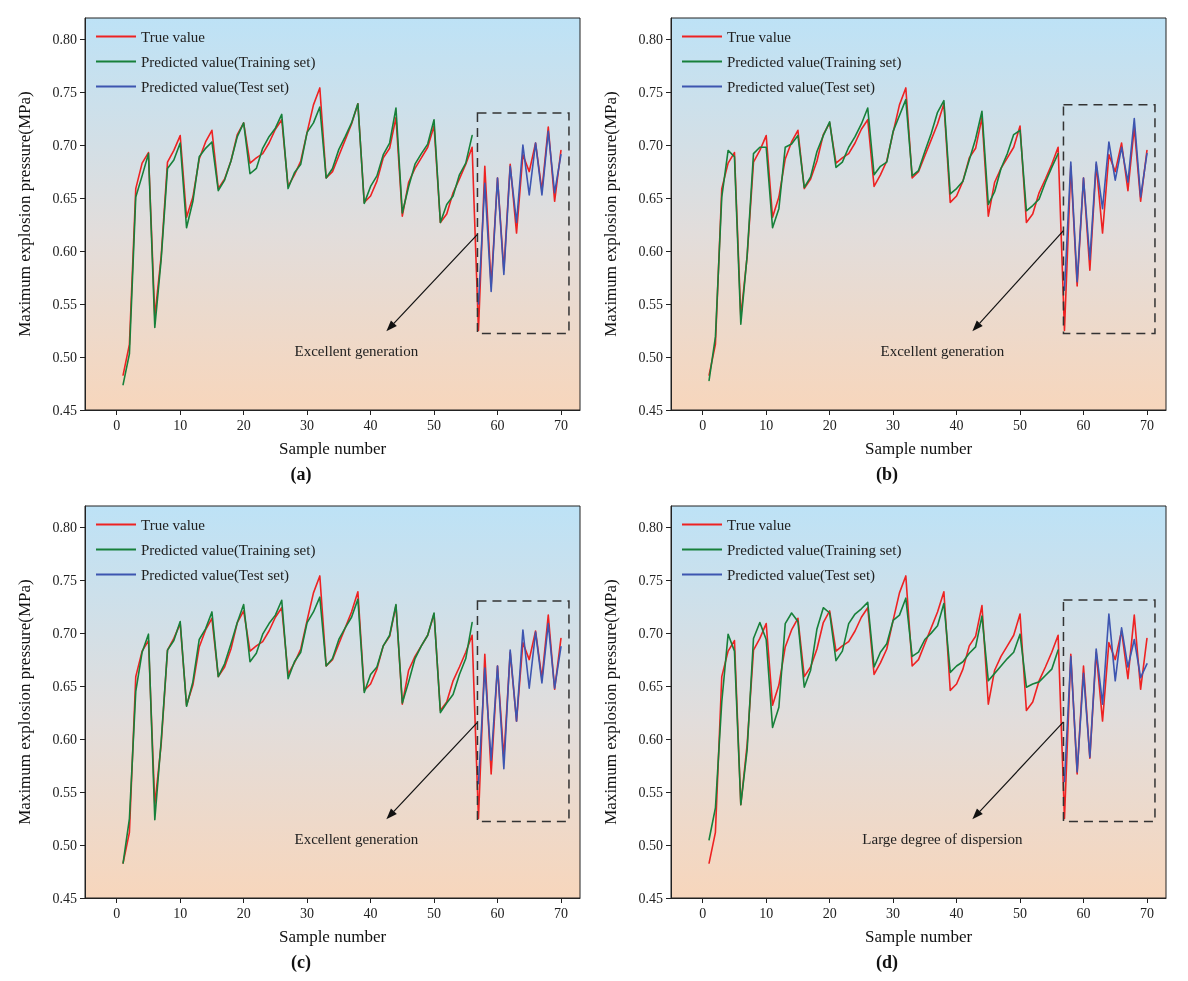 This screenshot has height=981, width=1188. Describe the element at coordinates (942, 840) in the screenshot. I see `annotation: Large degree of dispersion` at that location.